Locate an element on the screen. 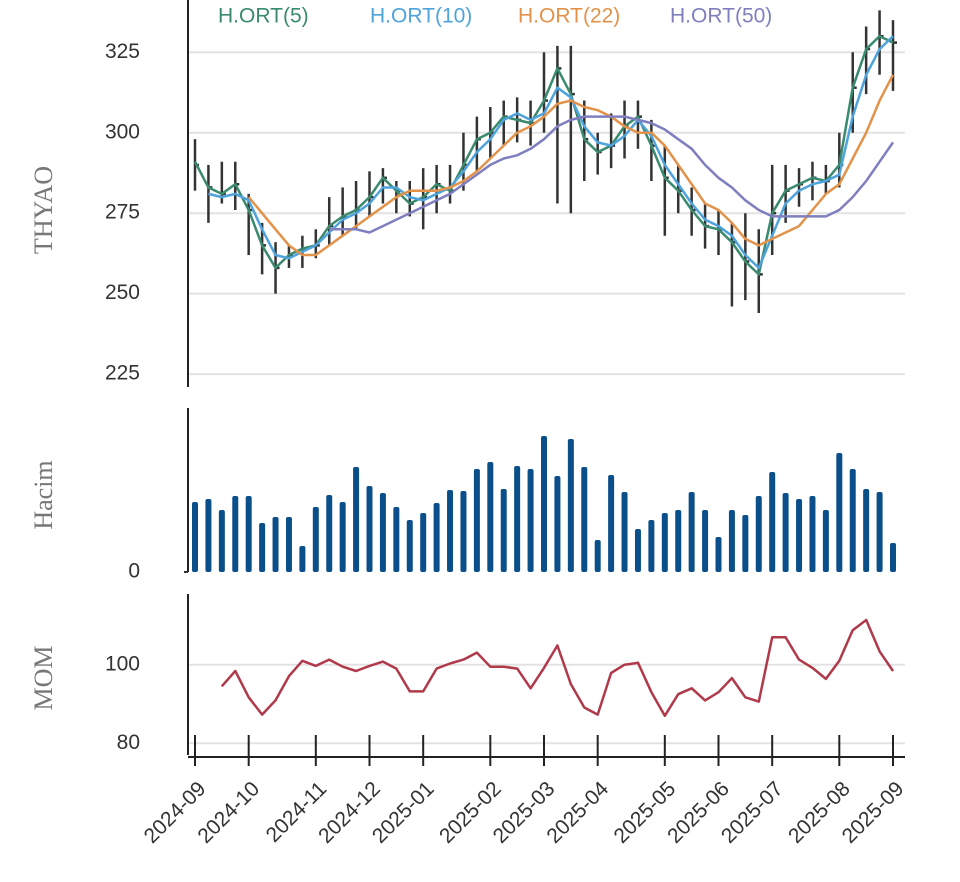  legend-entry: H.ORT(10) is located at coordinates (421, 16).